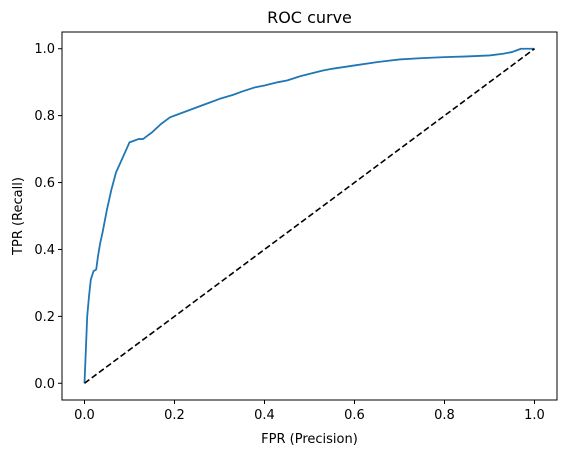  I want to click on y-axis-ticks: 0.0 0.2 0.4 0.6 0.8 1.0, so click(48, 217).